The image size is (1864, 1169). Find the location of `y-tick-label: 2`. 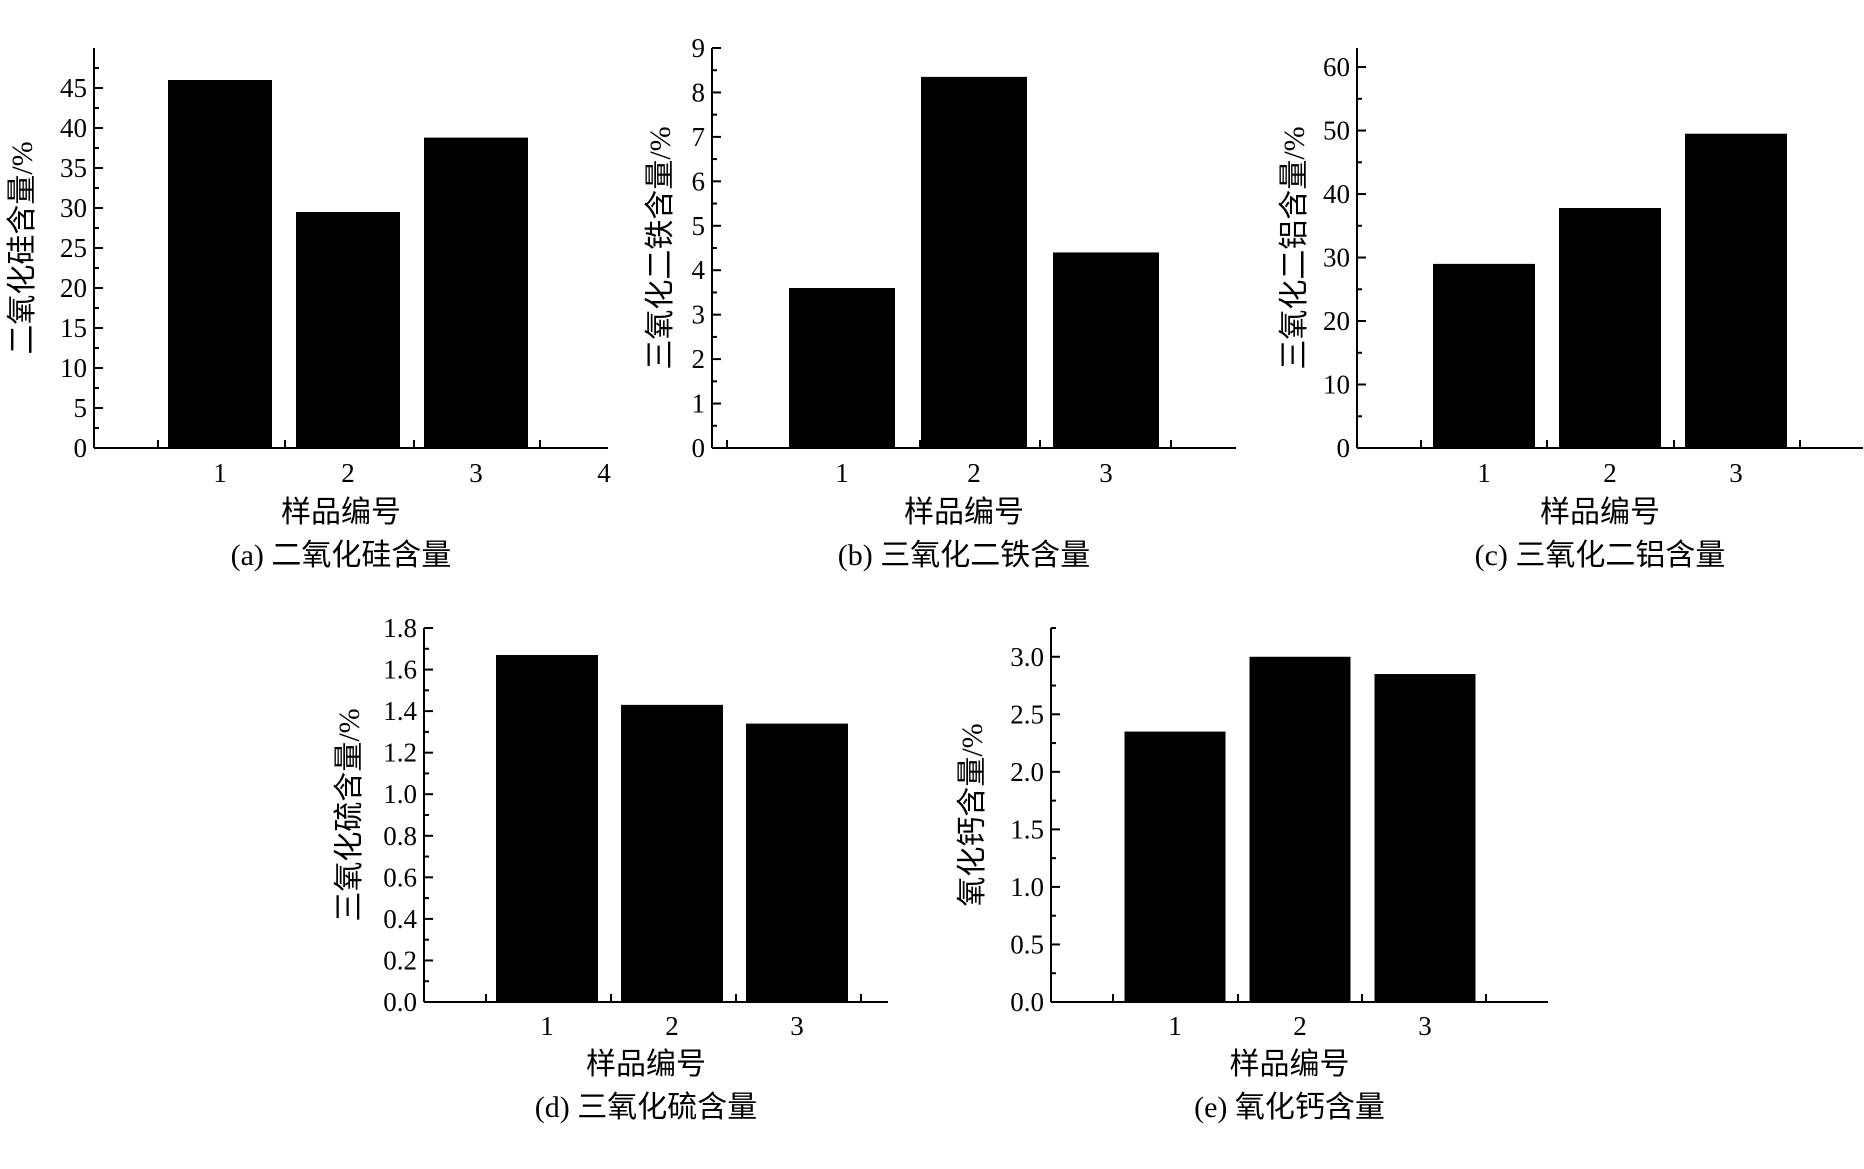

y-tick-label: 2 is located at coordinates (699, 359).